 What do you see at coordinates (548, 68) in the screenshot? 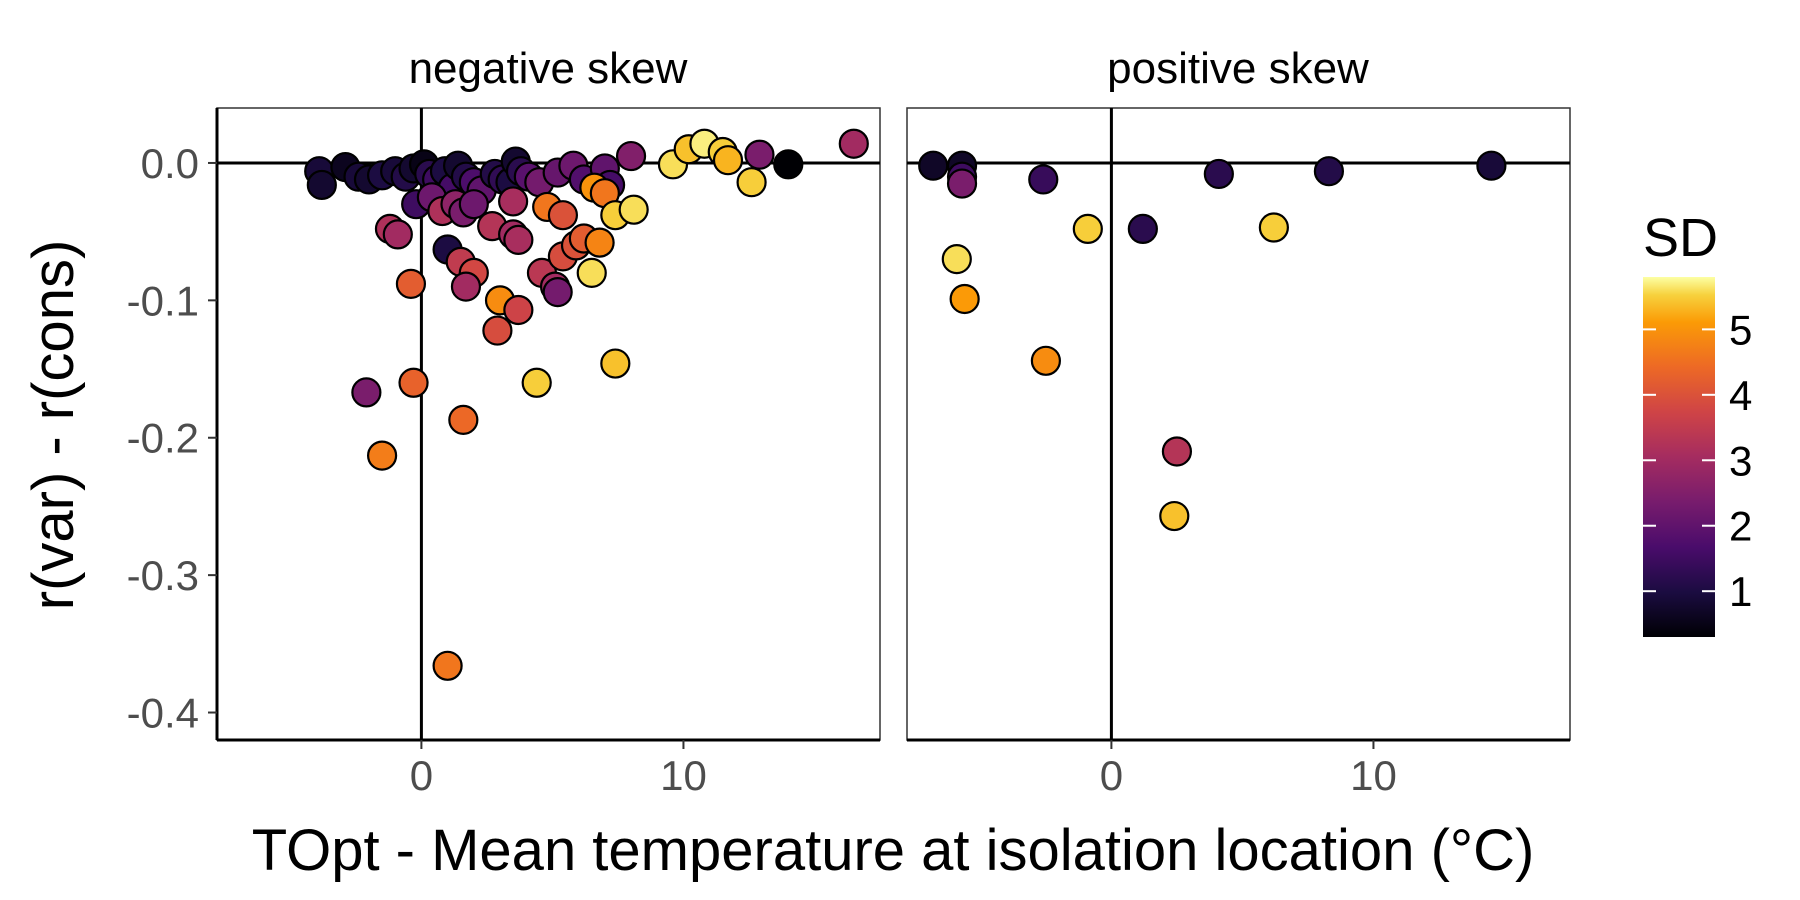
I see `panel-title-negative-skew: negative skew` at bounding box center [548, 68].